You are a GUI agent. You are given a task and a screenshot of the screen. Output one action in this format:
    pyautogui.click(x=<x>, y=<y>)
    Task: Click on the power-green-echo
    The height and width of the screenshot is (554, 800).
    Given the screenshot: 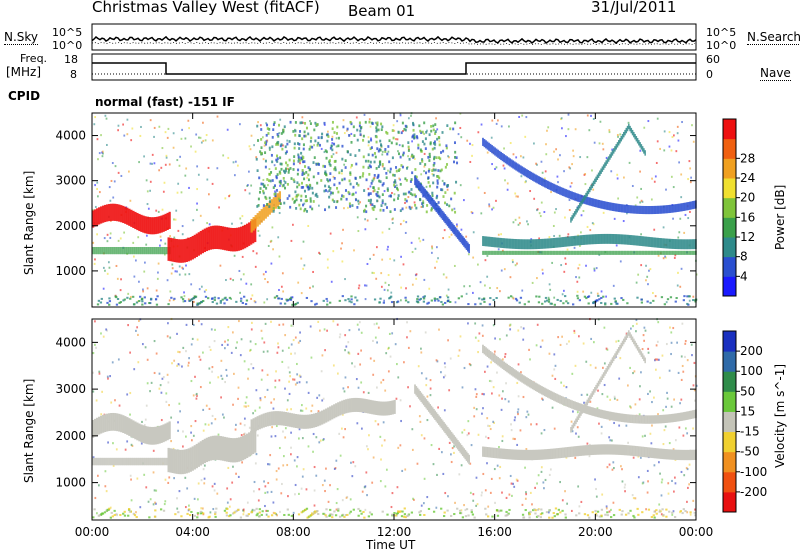 What is the action you would take?
    pyautogui.click(x=99, y=250)
    